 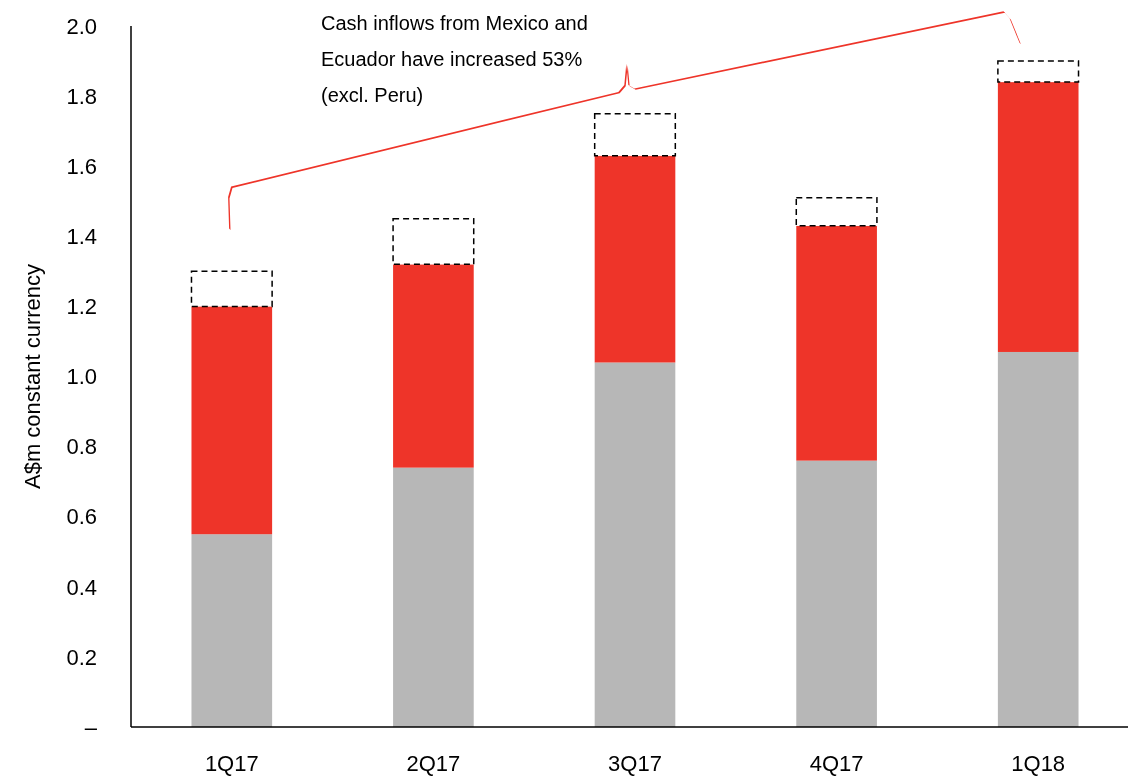 I want to click on y-tick-label: 0.2, so click(x=81, y=657).